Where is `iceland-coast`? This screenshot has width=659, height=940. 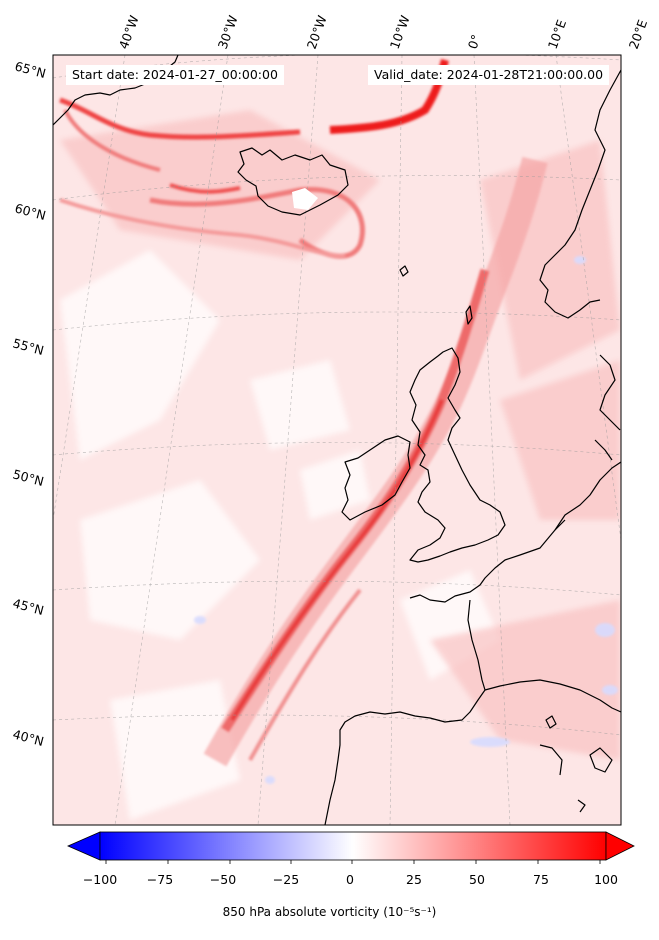
iceland-coast is located at coordinates (293, 181).